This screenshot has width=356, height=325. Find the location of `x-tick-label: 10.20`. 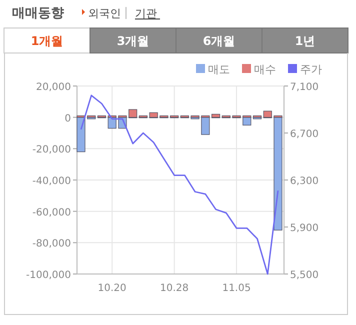

x-tick-label: 10.20 is located at coordinates (112, 288).